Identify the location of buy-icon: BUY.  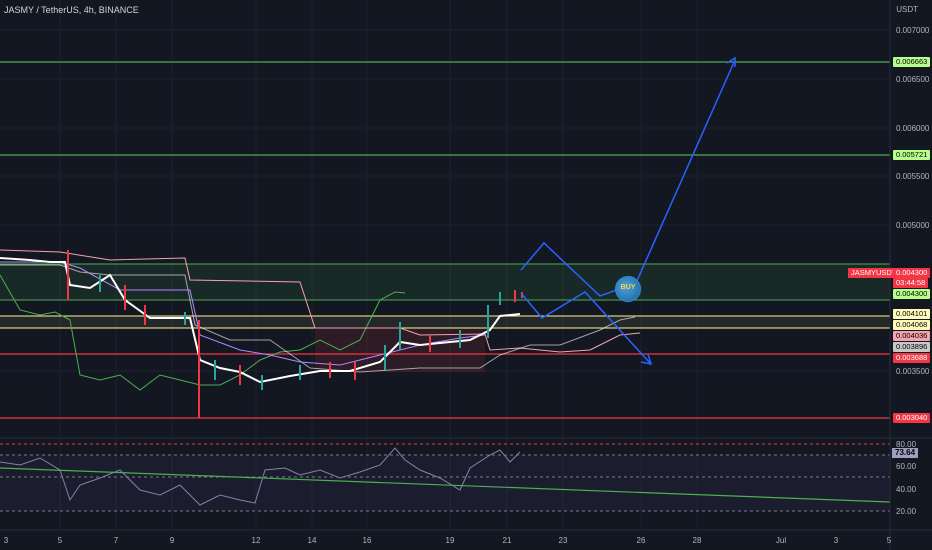
(628, 289).